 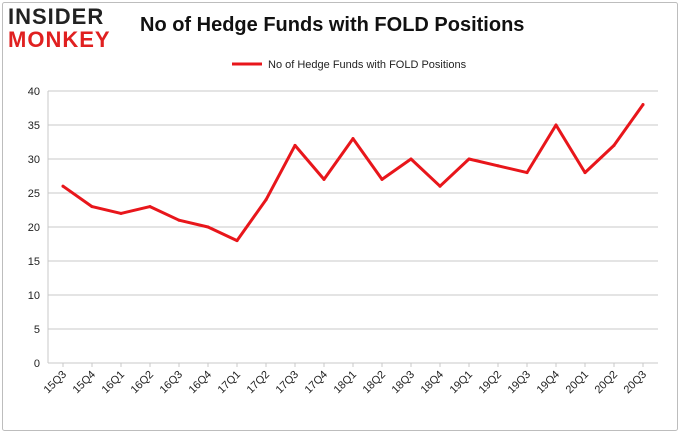 I want to click on data-point-20Q1, so click(x=585, y=173).